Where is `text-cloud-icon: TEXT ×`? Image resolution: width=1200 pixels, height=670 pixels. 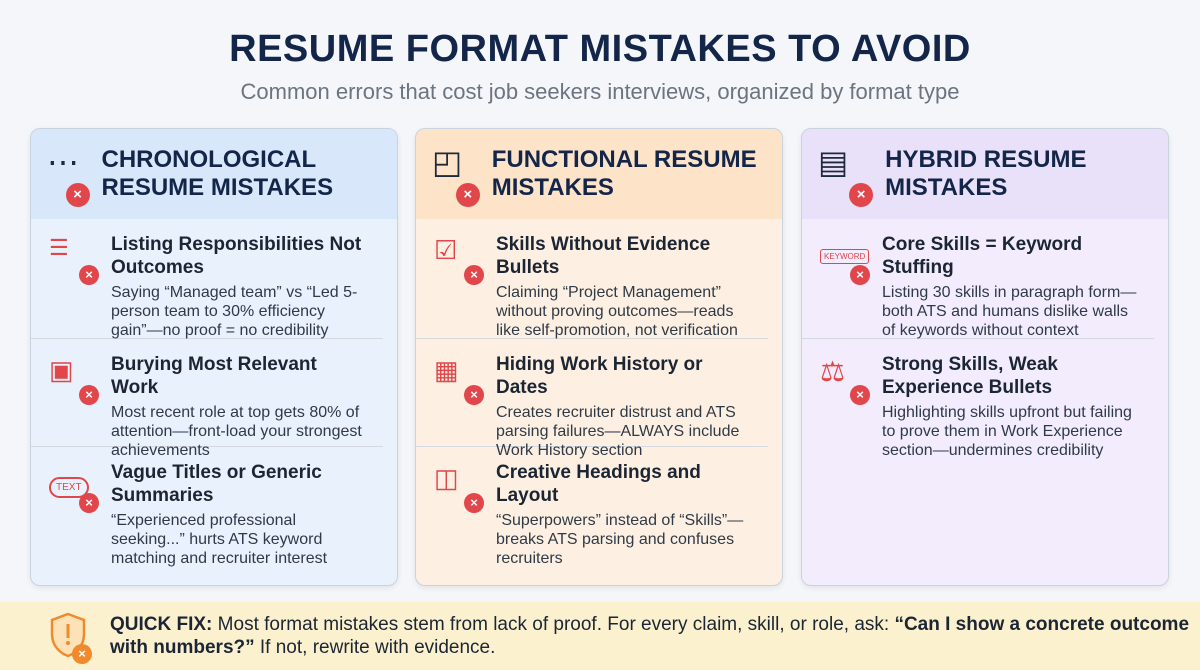 text-cloud-icon: TEXT × is located at coordinates (74, 488).